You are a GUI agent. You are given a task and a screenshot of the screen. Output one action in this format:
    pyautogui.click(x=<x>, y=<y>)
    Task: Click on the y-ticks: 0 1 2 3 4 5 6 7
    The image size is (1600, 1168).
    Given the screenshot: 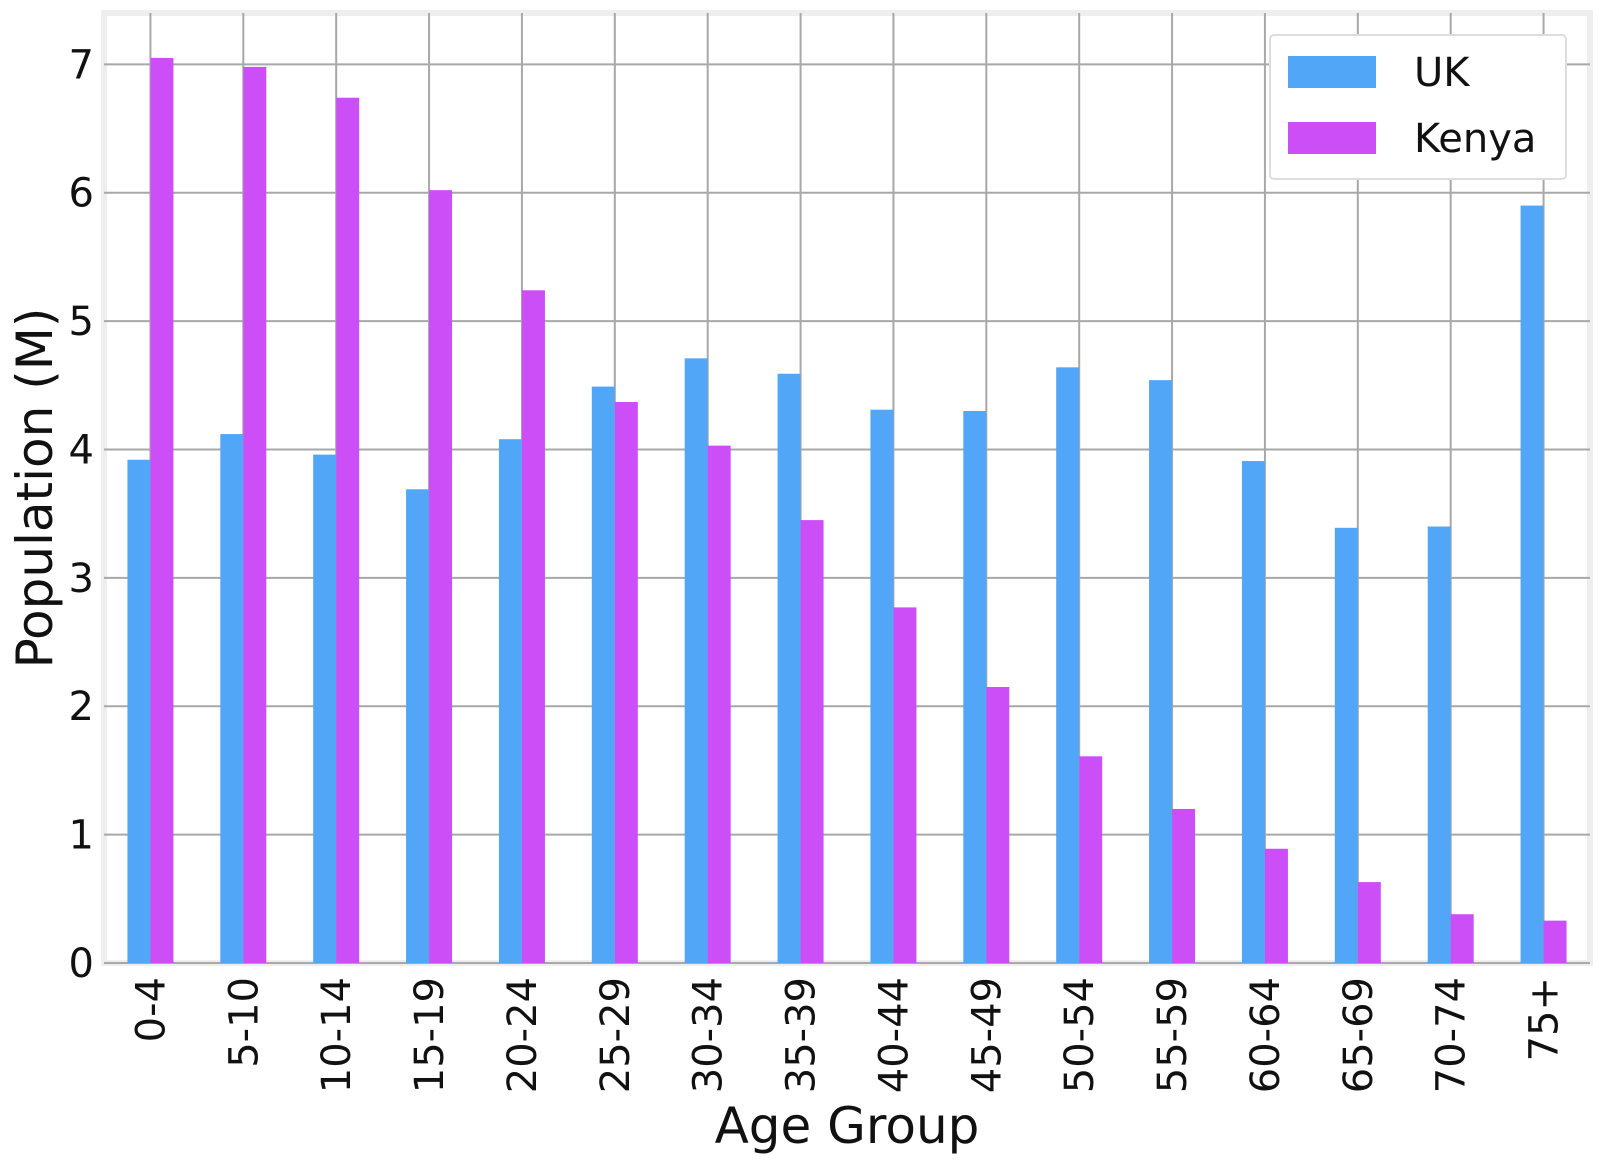 What is the action you would take?
    pyautogui.click(x=81, y=514)
    